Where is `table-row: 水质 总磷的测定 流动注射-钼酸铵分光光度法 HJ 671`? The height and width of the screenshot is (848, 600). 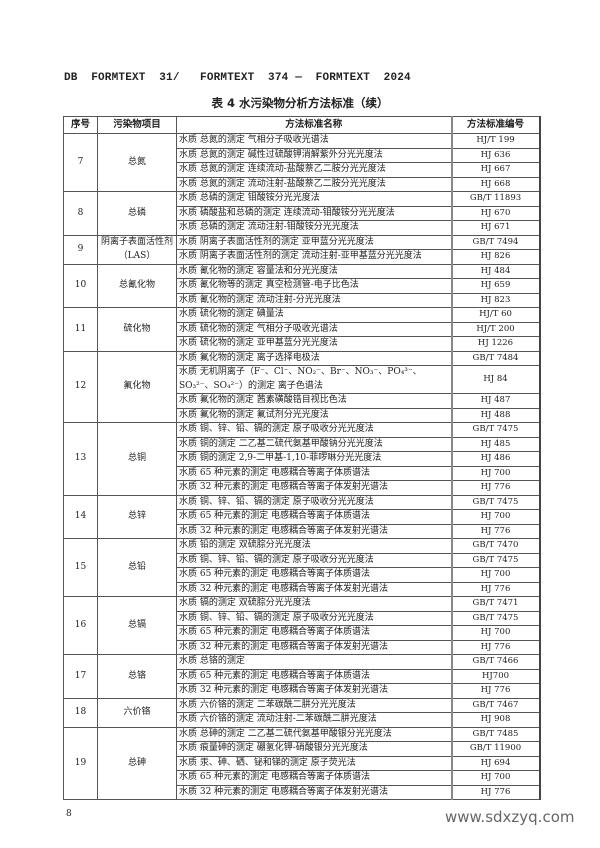 table-row: 水质 总磷的测定 流动注射-钼酸铵分光光度法 HJ 671 is located at coordinates (302, 228).